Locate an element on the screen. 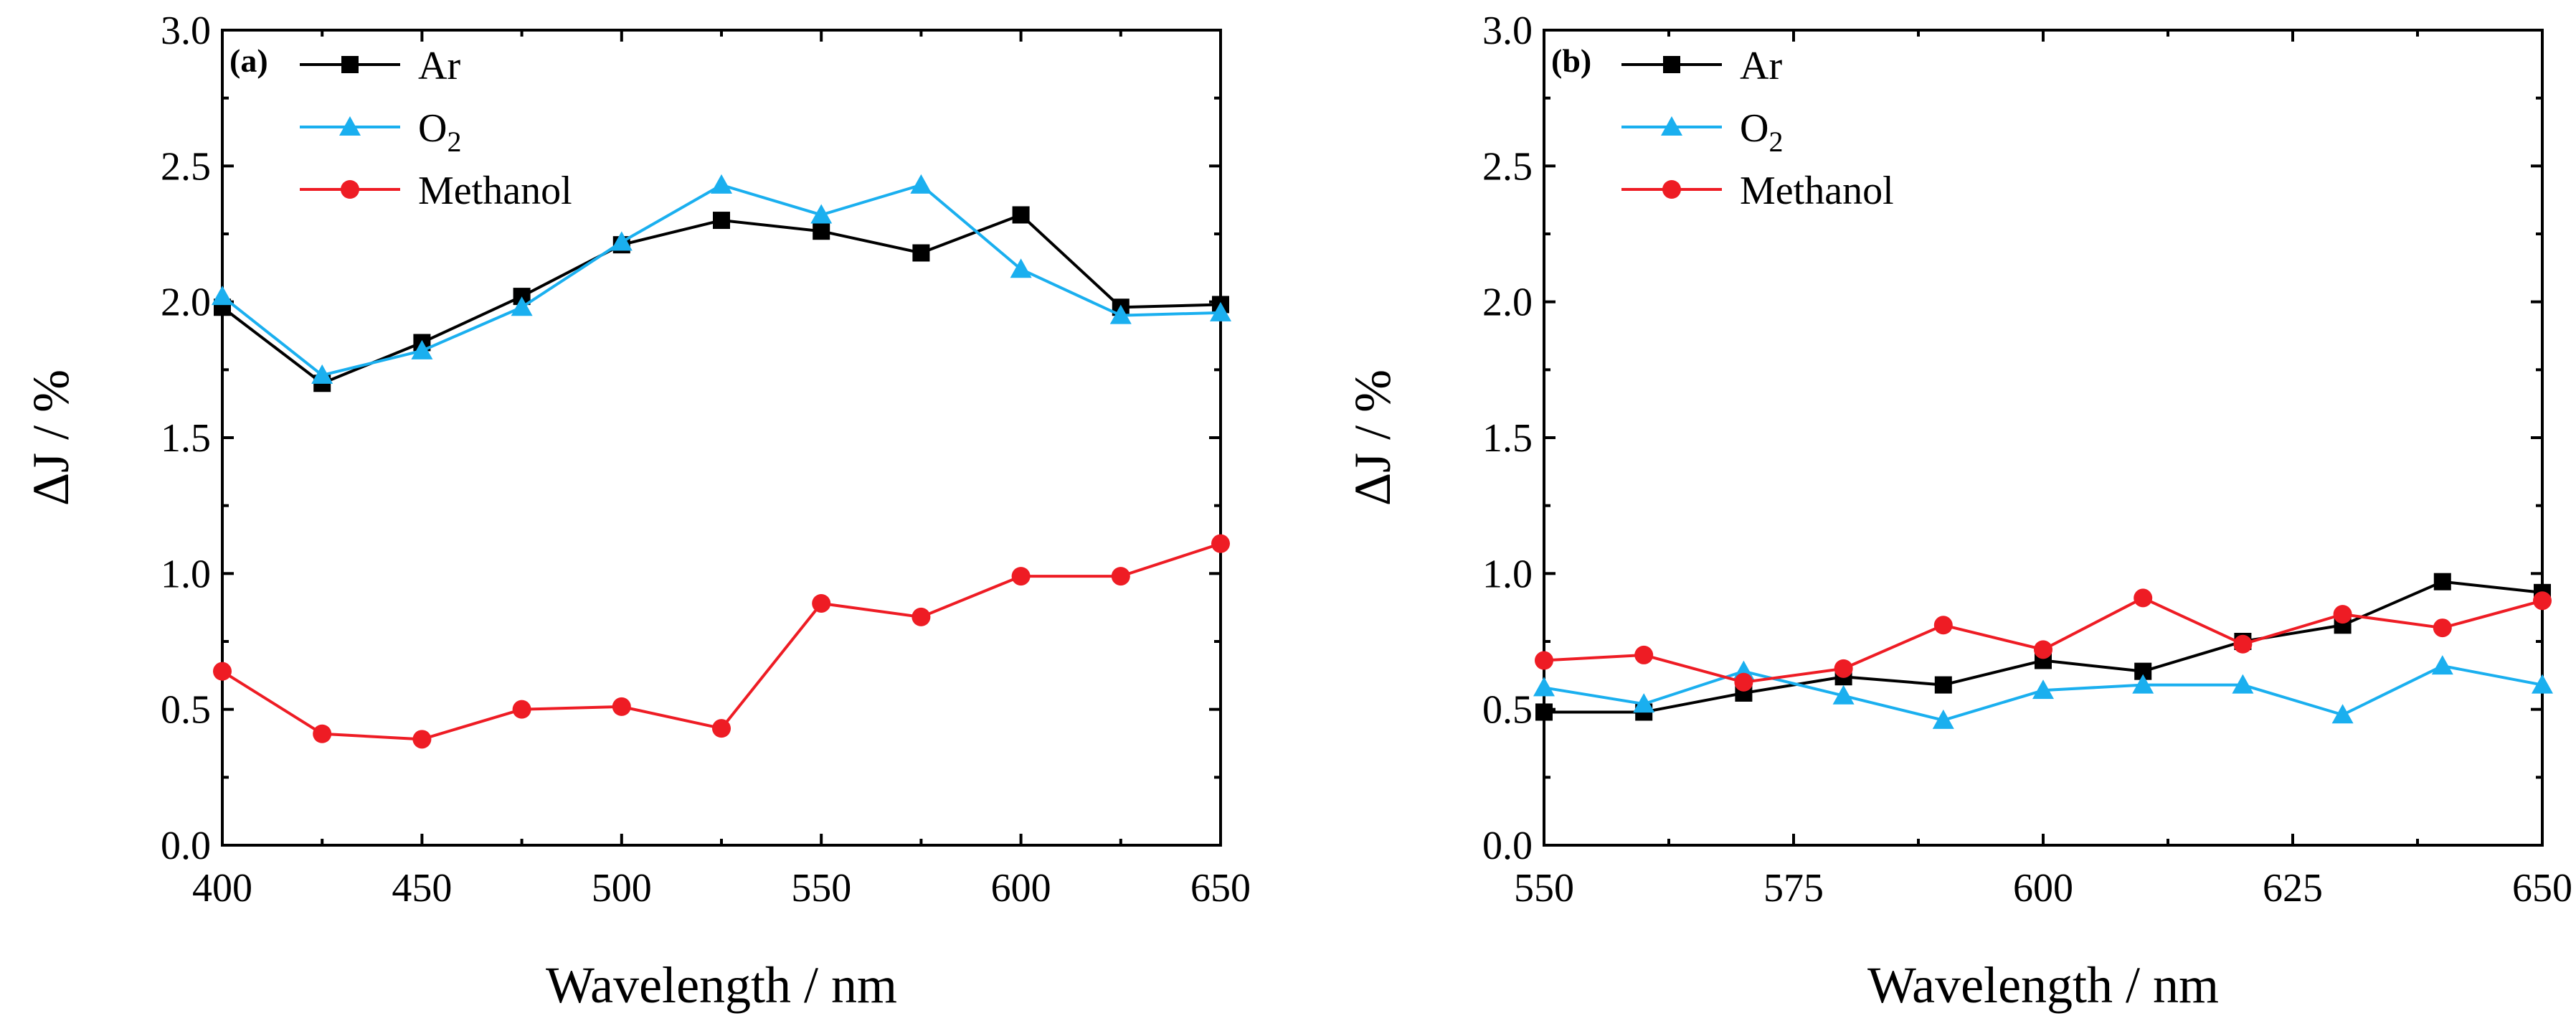  x-tick-label: 575 is located at coordinates (1793, 888).